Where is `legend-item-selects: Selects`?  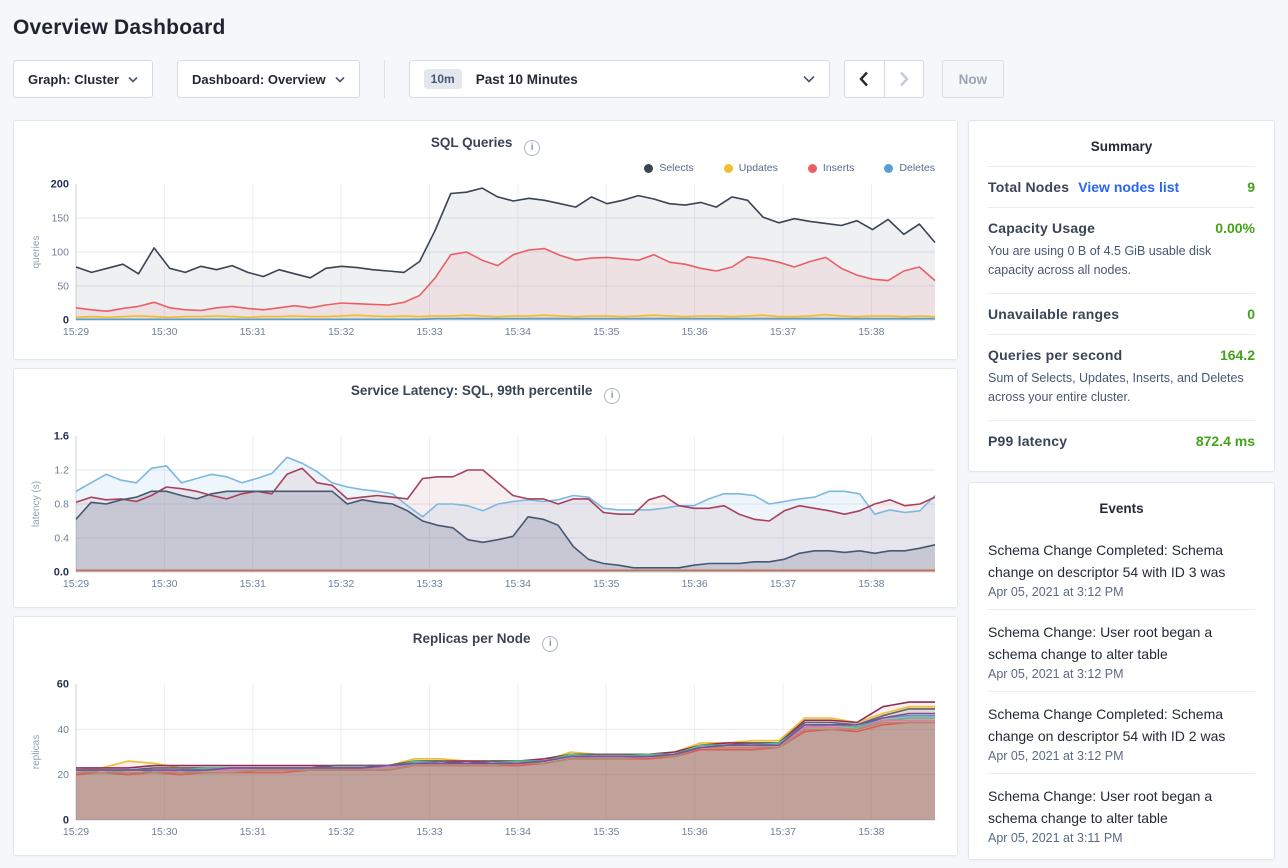
legend-item-selects: Selects is located at coordinates (669, 168).